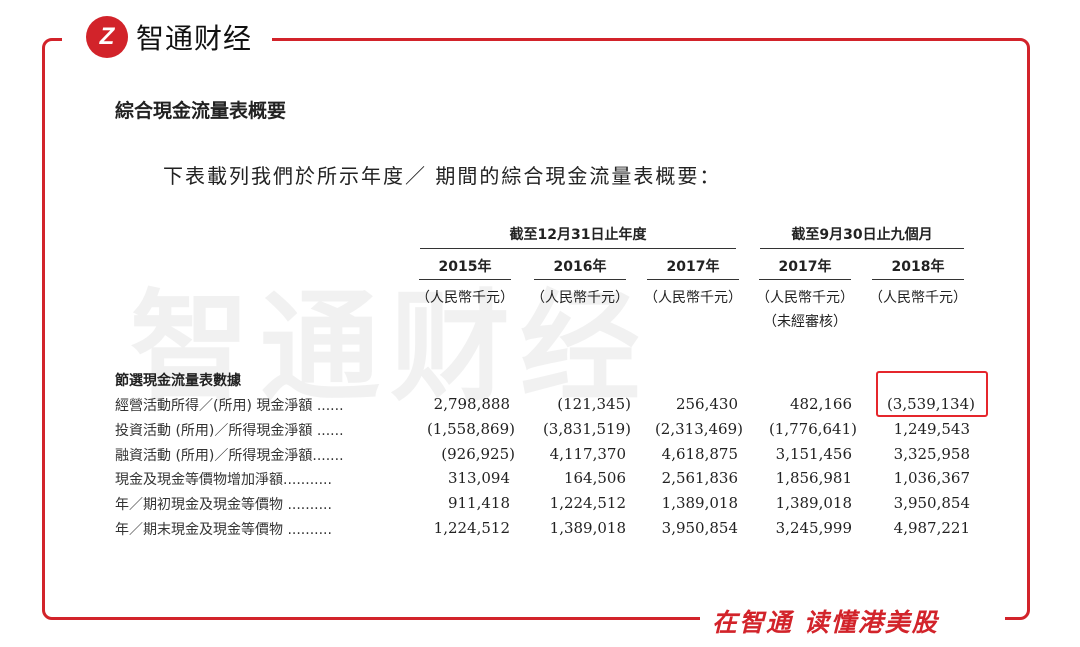 This screenshot has width=1080, height=647. What do you see at coordinates (580, 268) in the screenshot?
I see `year-header: 2016年` at bounding box center [580, 268].